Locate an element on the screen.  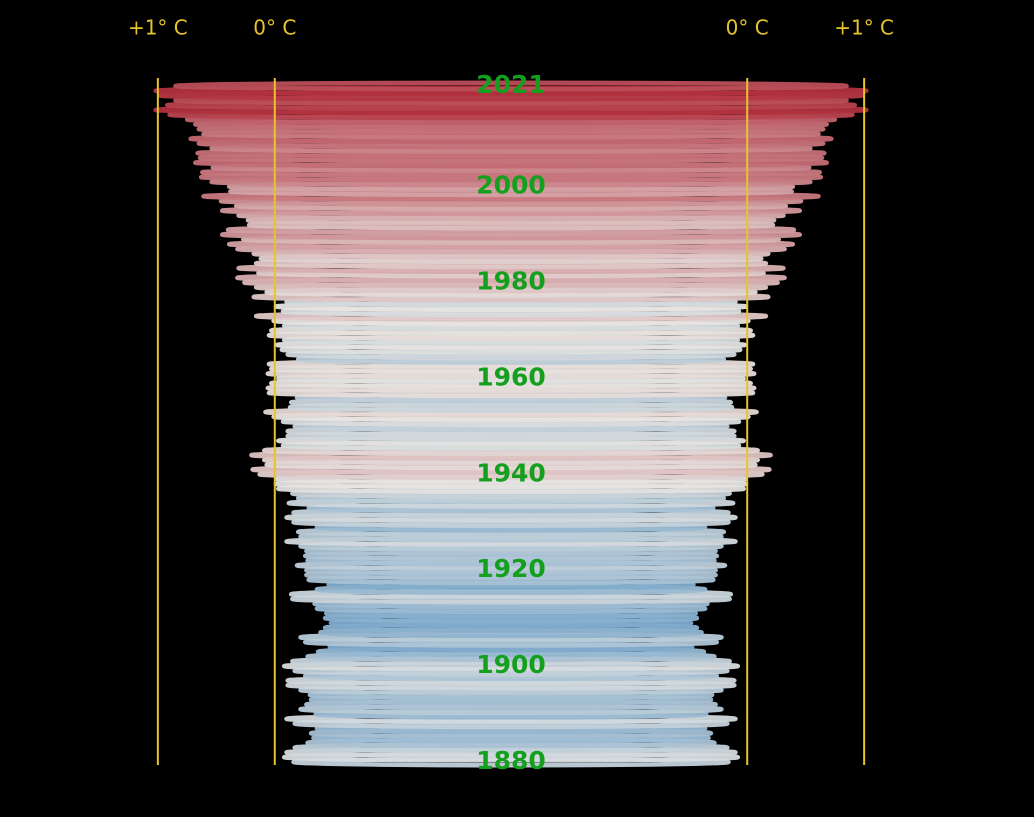
year-label: 1880 is located at coordinates (511, 760).